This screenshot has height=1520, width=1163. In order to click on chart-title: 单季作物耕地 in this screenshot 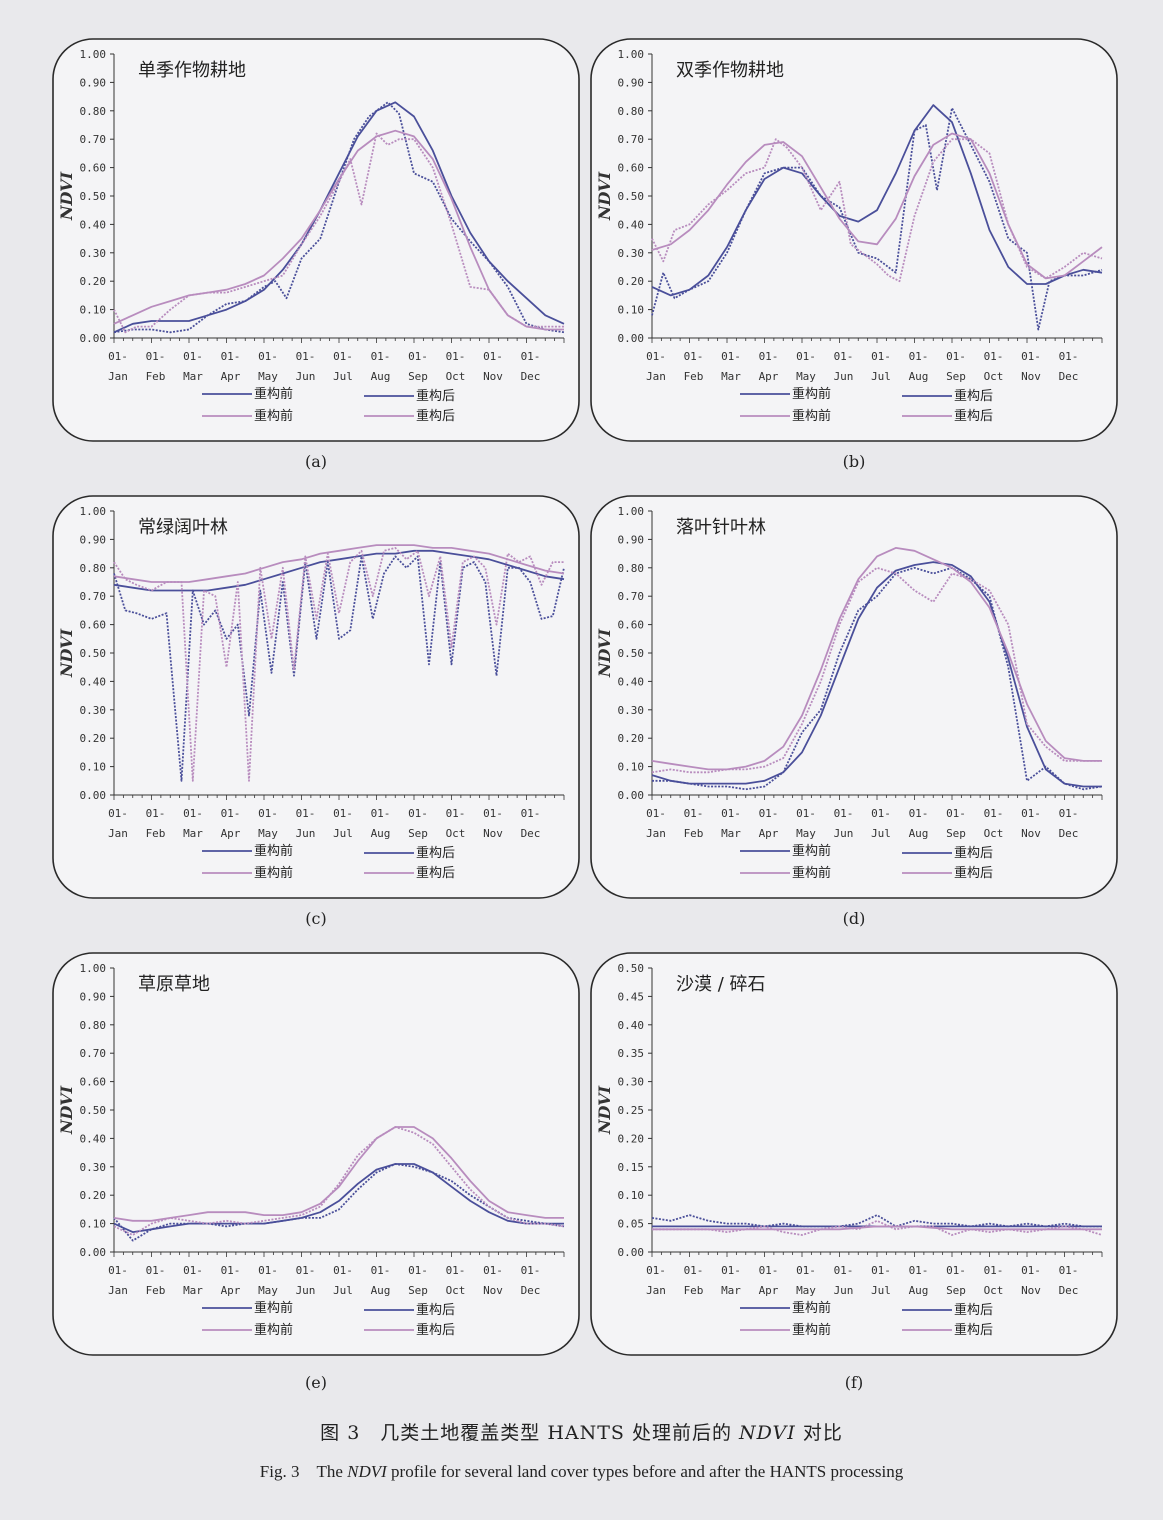, I will do `click(192, 70)`.